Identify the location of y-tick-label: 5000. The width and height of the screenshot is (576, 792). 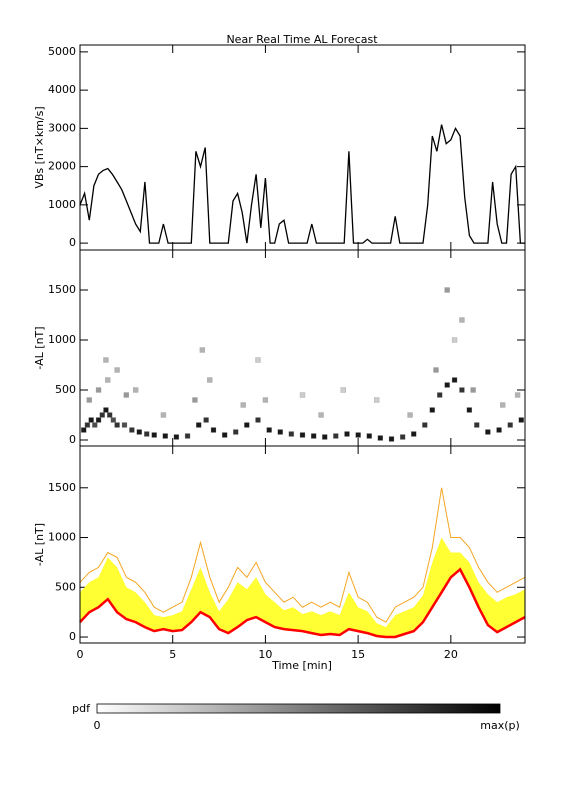
(62, 51).